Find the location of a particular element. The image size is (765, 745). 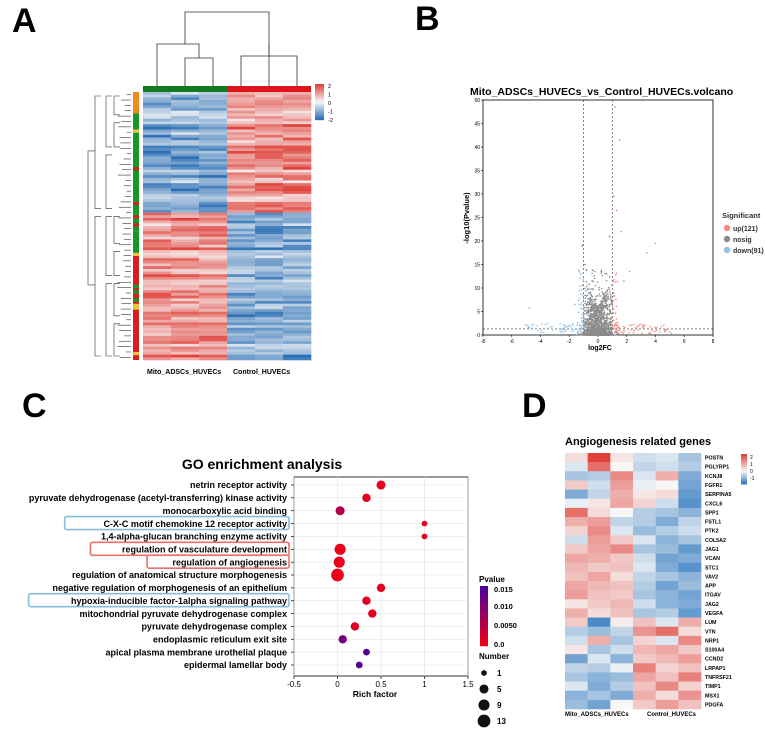

side-bar-mark is located at coordinates (136, 254).